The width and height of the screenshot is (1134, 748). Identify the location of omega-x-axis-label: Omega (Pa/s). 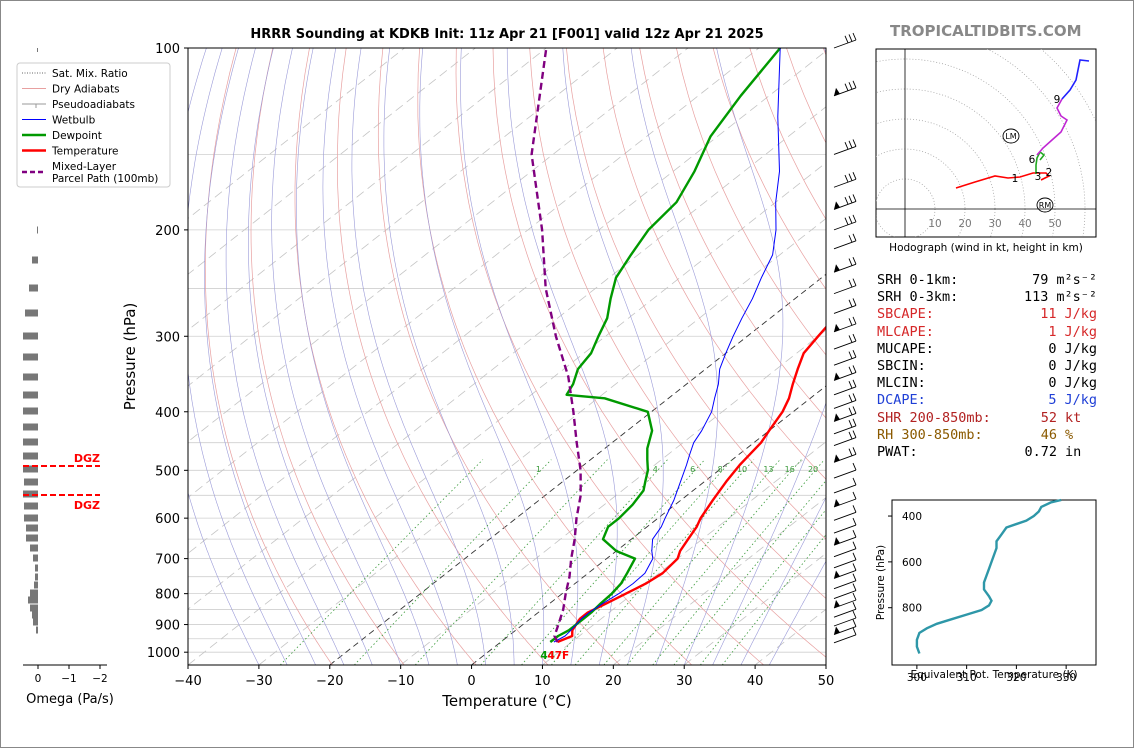
(70, 699).